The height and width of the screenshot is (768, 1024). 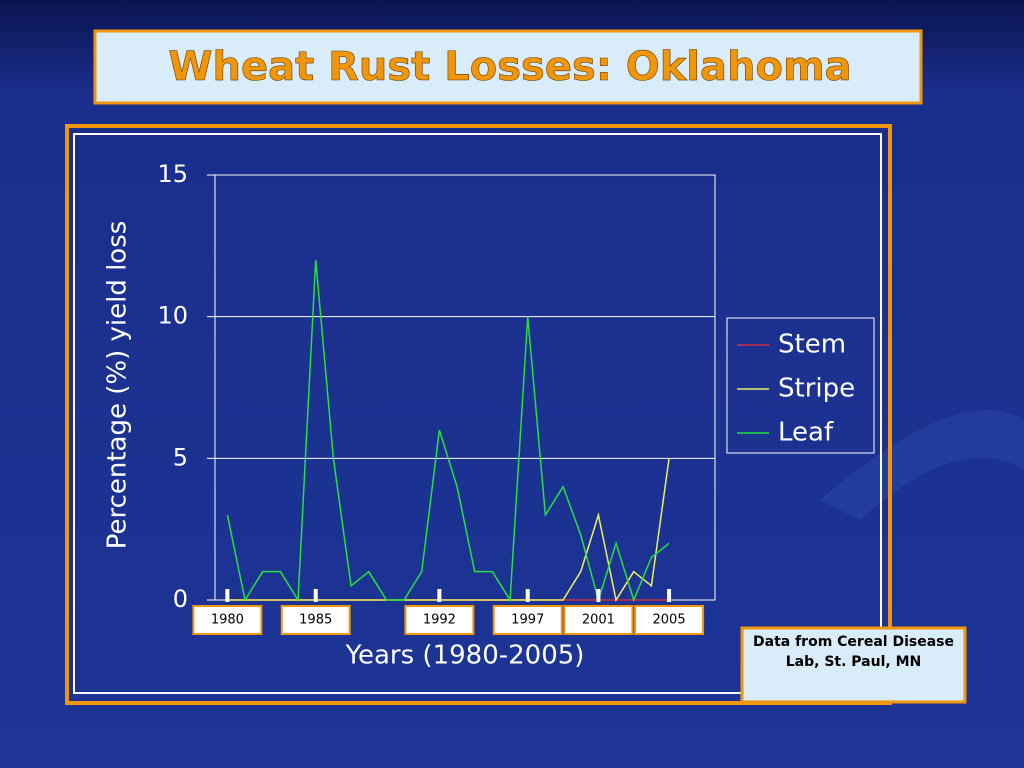 I want to click on x-tick-label: 1992, so click(x=439, y=620).